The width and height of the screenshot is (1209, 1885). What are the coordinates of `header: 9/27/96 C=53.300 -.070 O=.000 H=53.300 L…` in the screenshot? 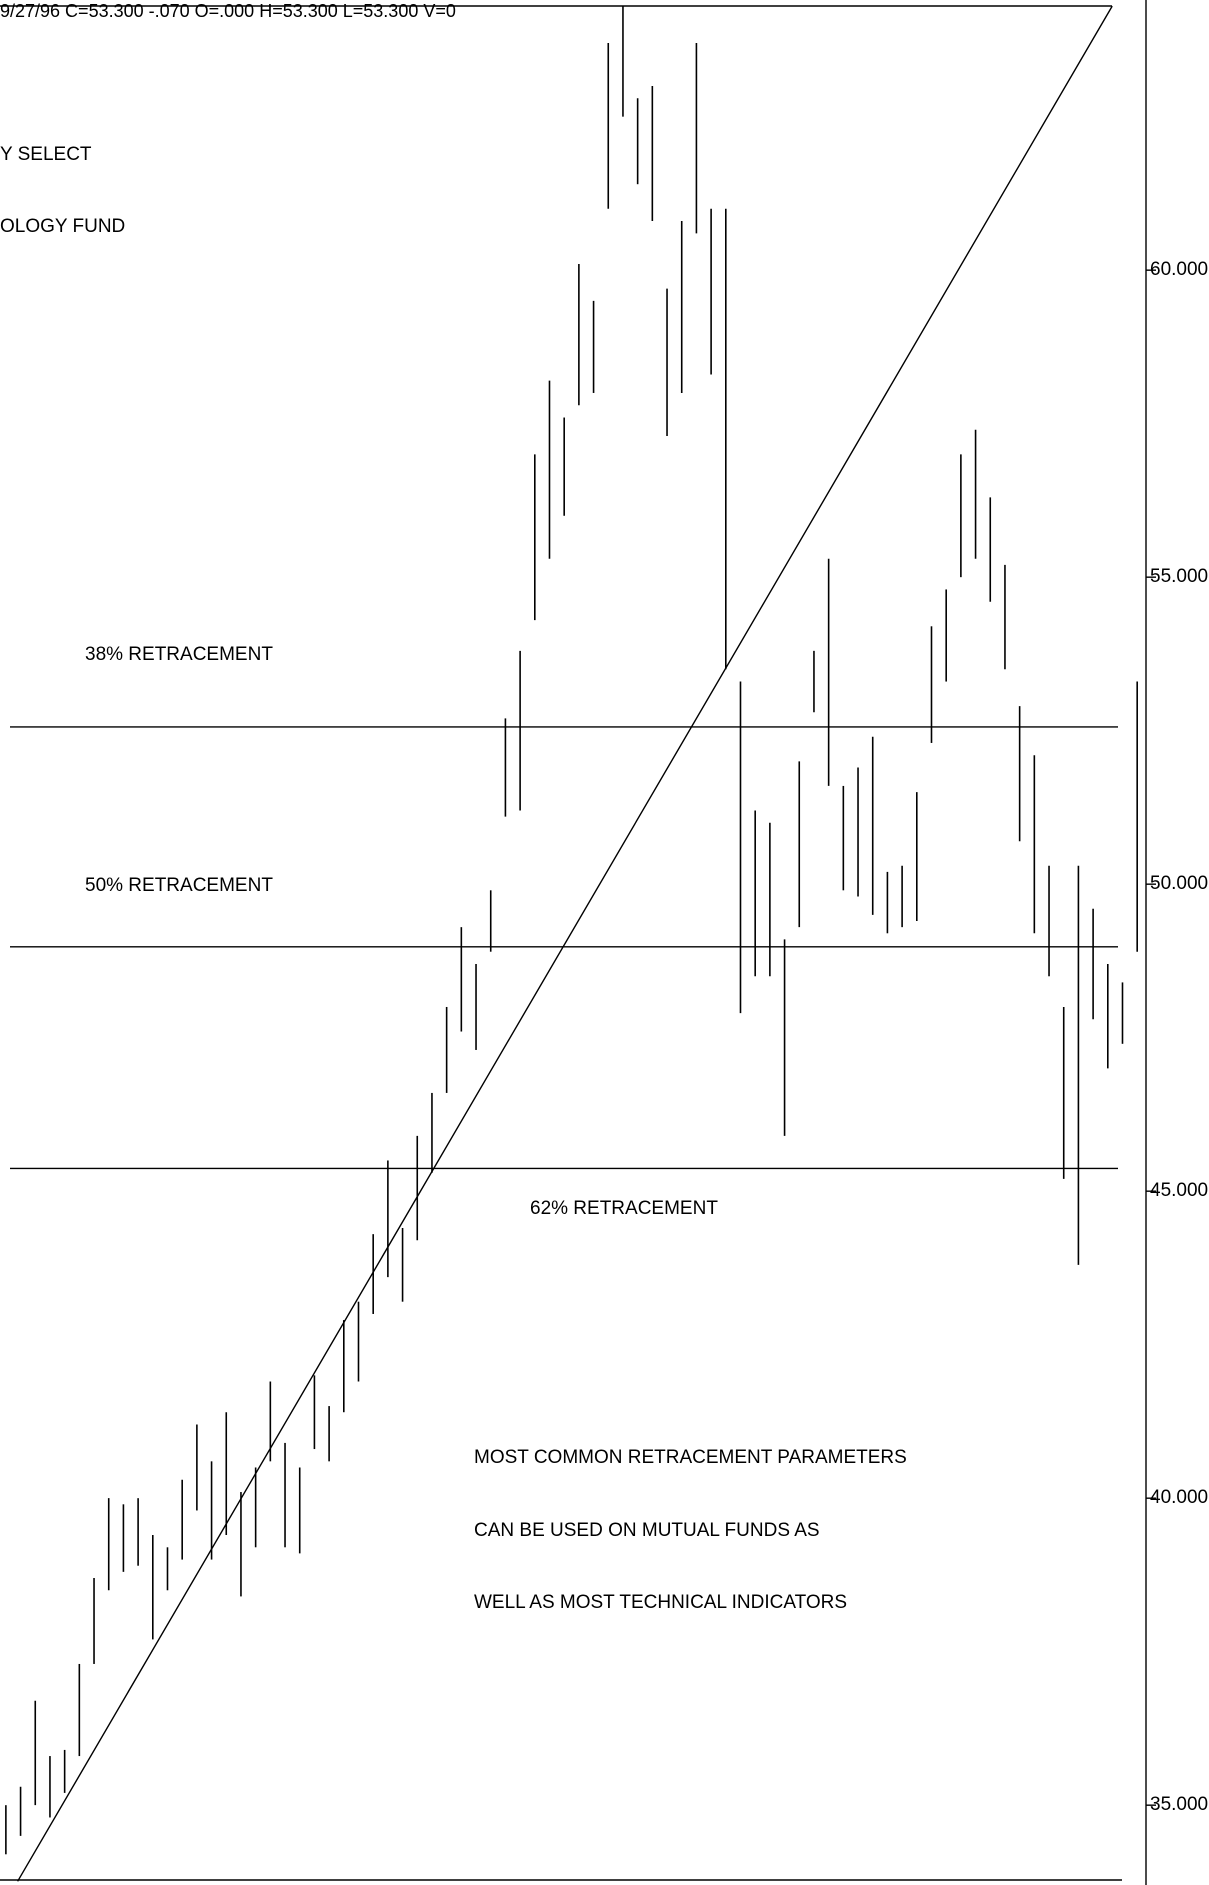 It's located at (228, 11).